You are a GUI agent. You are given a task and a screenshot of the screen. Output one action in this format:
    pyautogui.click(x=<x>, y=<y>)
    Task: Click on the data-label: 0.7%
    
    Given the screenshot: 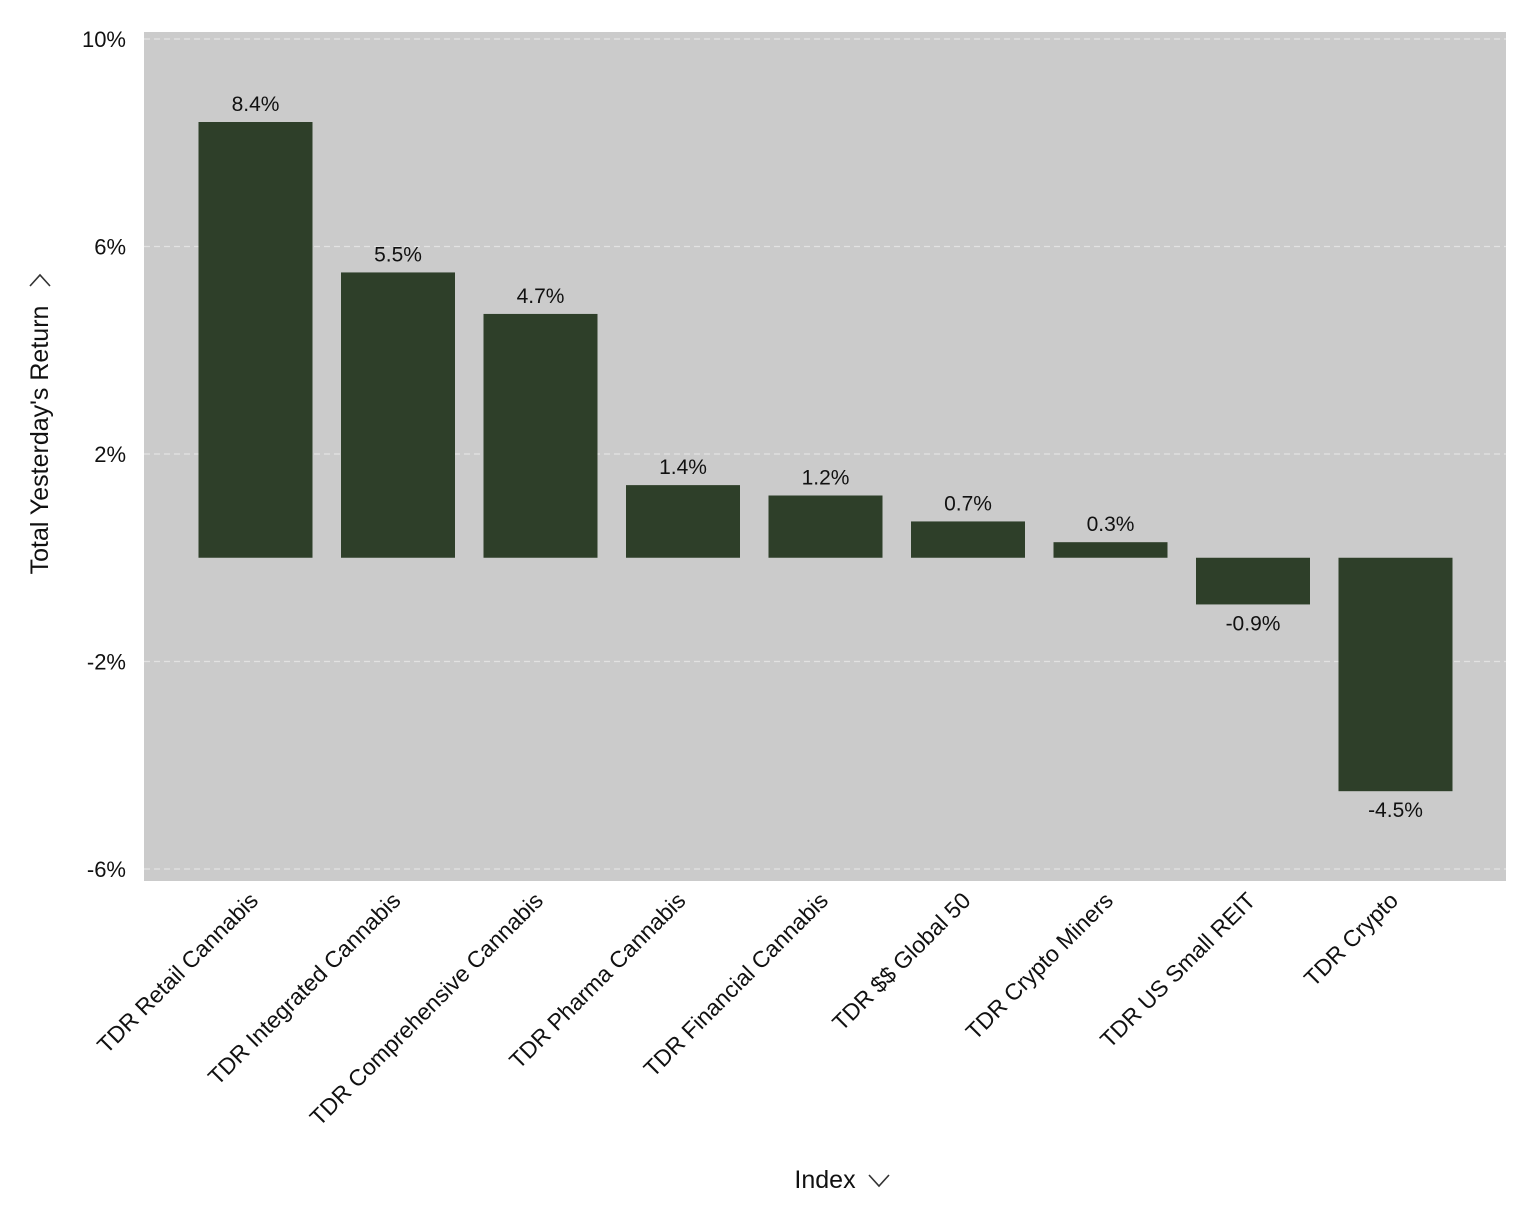 What is the action you would take?
    pyautogui.click(x=968, y=503)
    